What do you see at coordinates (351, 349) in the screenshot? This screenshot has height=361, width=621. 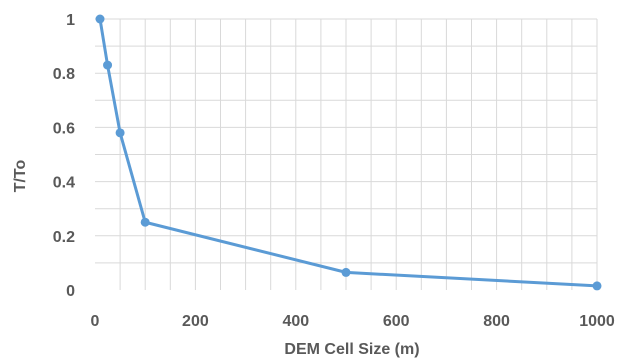 I see `x-axis-title: DEM Cell Size (m)` at bounding box center [351, 349].